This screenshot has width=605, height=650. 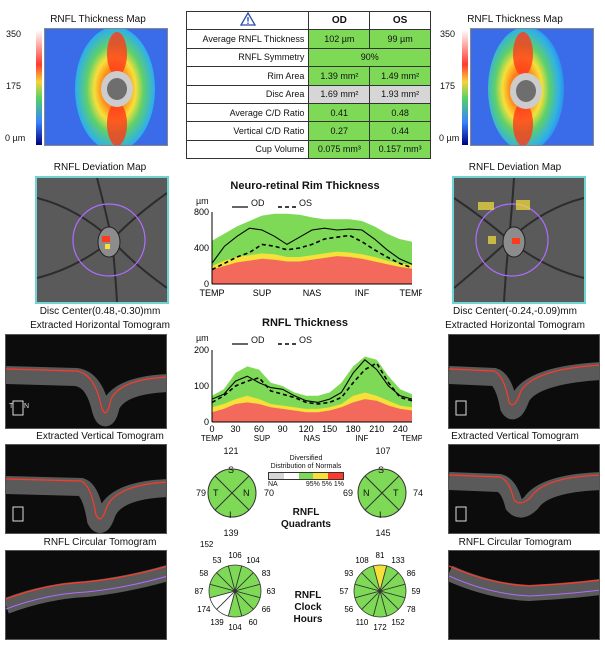 What do you see at coordinates (524, 489) in the screenshot?
I see `right-vertical-tomogram` at bounding box center [524, 489].